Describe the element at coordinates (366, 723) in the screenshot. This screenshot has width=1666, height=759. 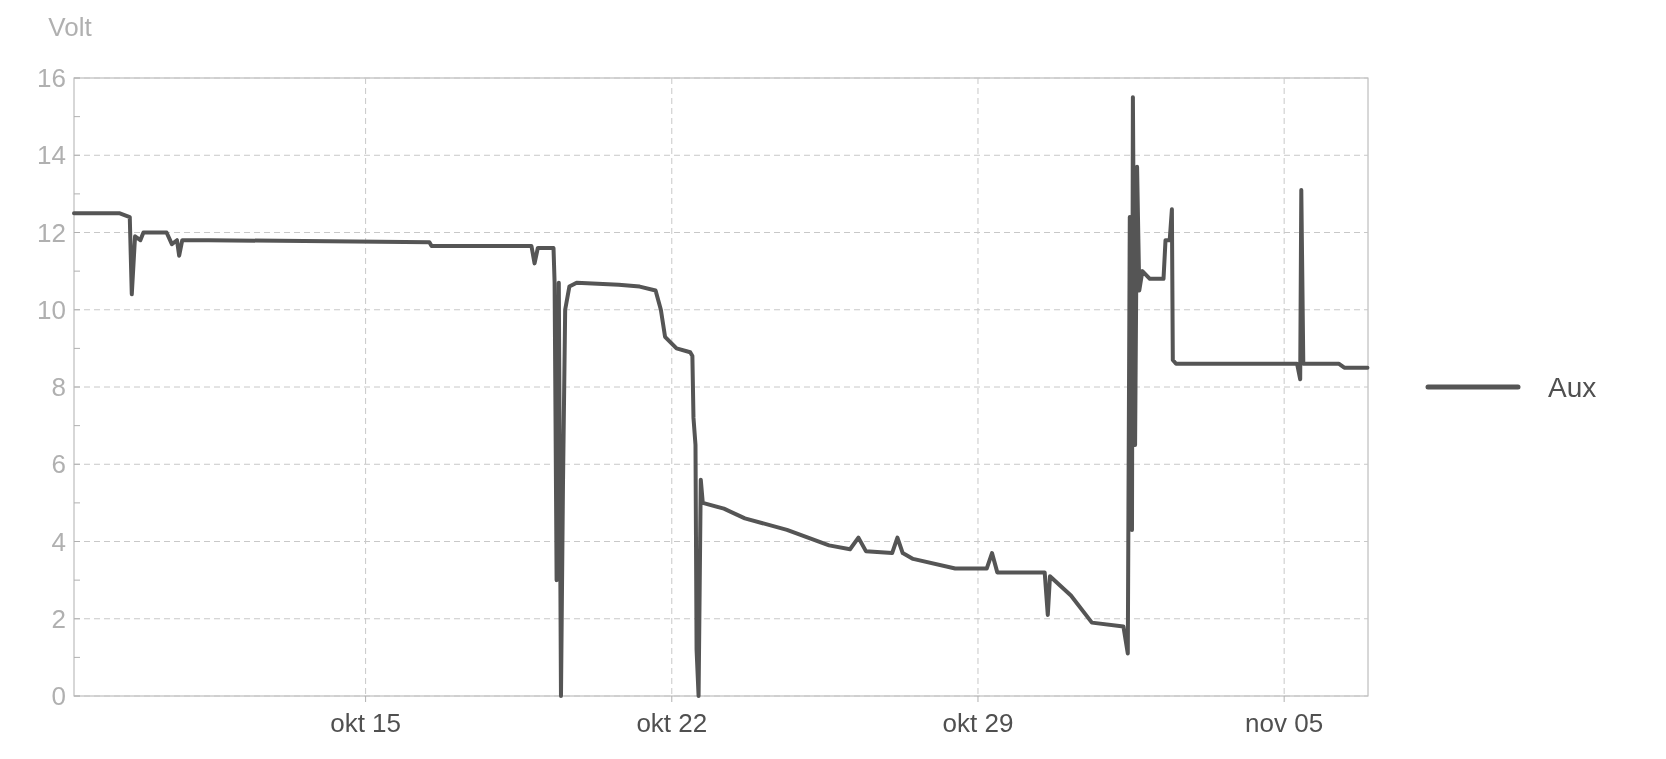
I see `x-tick-label: okt 15` at that location.